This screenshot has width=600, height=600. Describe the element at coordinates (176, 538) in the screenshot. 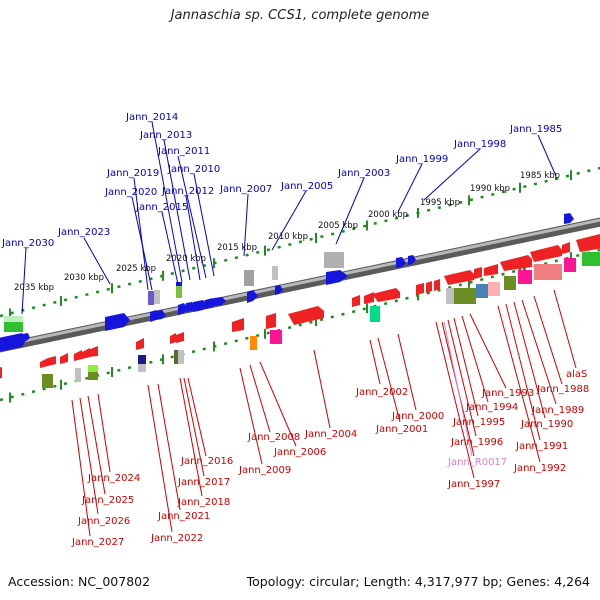

I see `gene-label: Jann_2022` at that location.